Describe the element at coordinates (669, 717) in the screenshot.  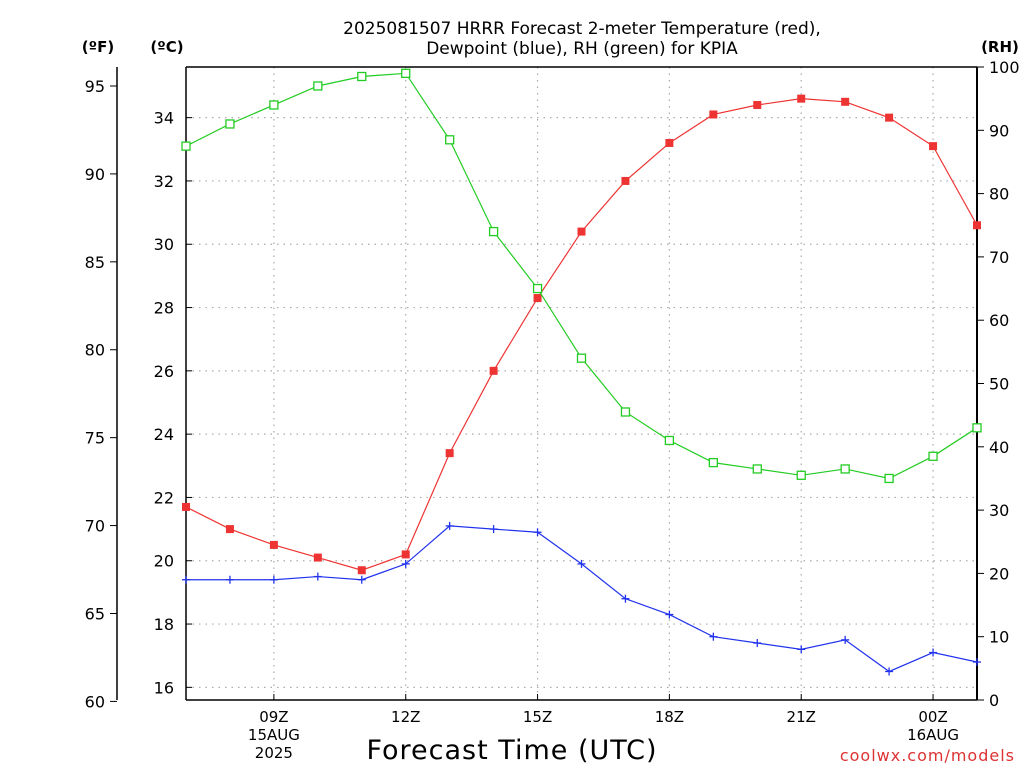
I see `x-tick-label: 18Z` at that location.